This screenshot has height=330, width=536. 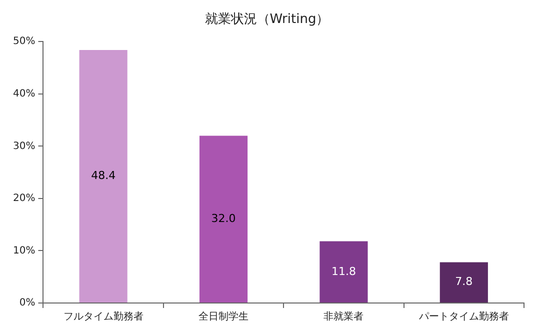 What do you see at coordinates (24, 250) in the screenshot?
I see `y-tick-label: 10%` at bounding box center [24, 250].